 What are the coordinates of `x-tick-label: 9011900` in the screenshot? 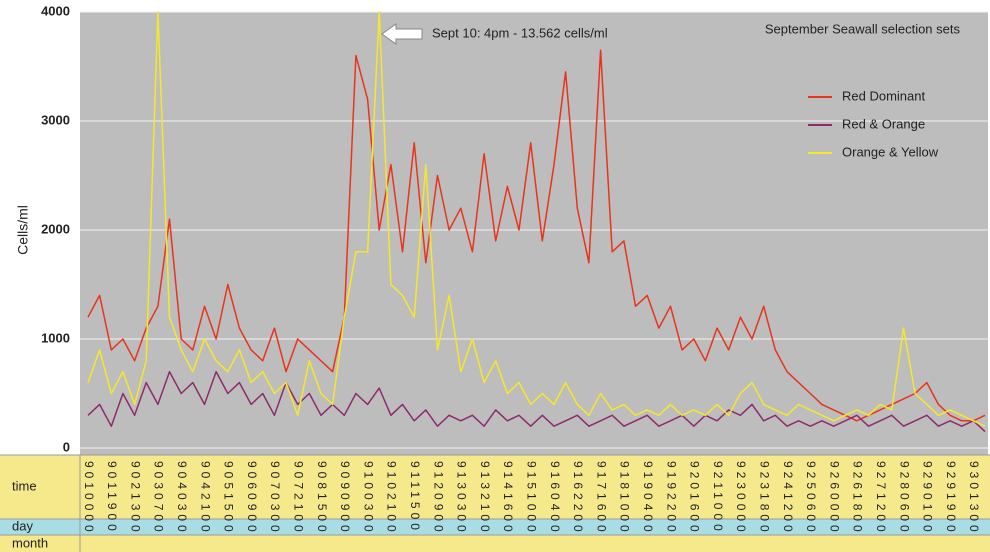 It's located at (112, 498).